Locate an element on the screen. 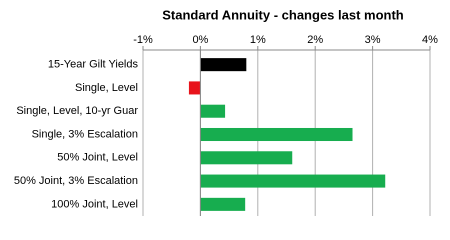 This screenshot has height=240, width=450. y-tick-label: Single, Level, 10-yr Guar is located at coordinates (77, 111).